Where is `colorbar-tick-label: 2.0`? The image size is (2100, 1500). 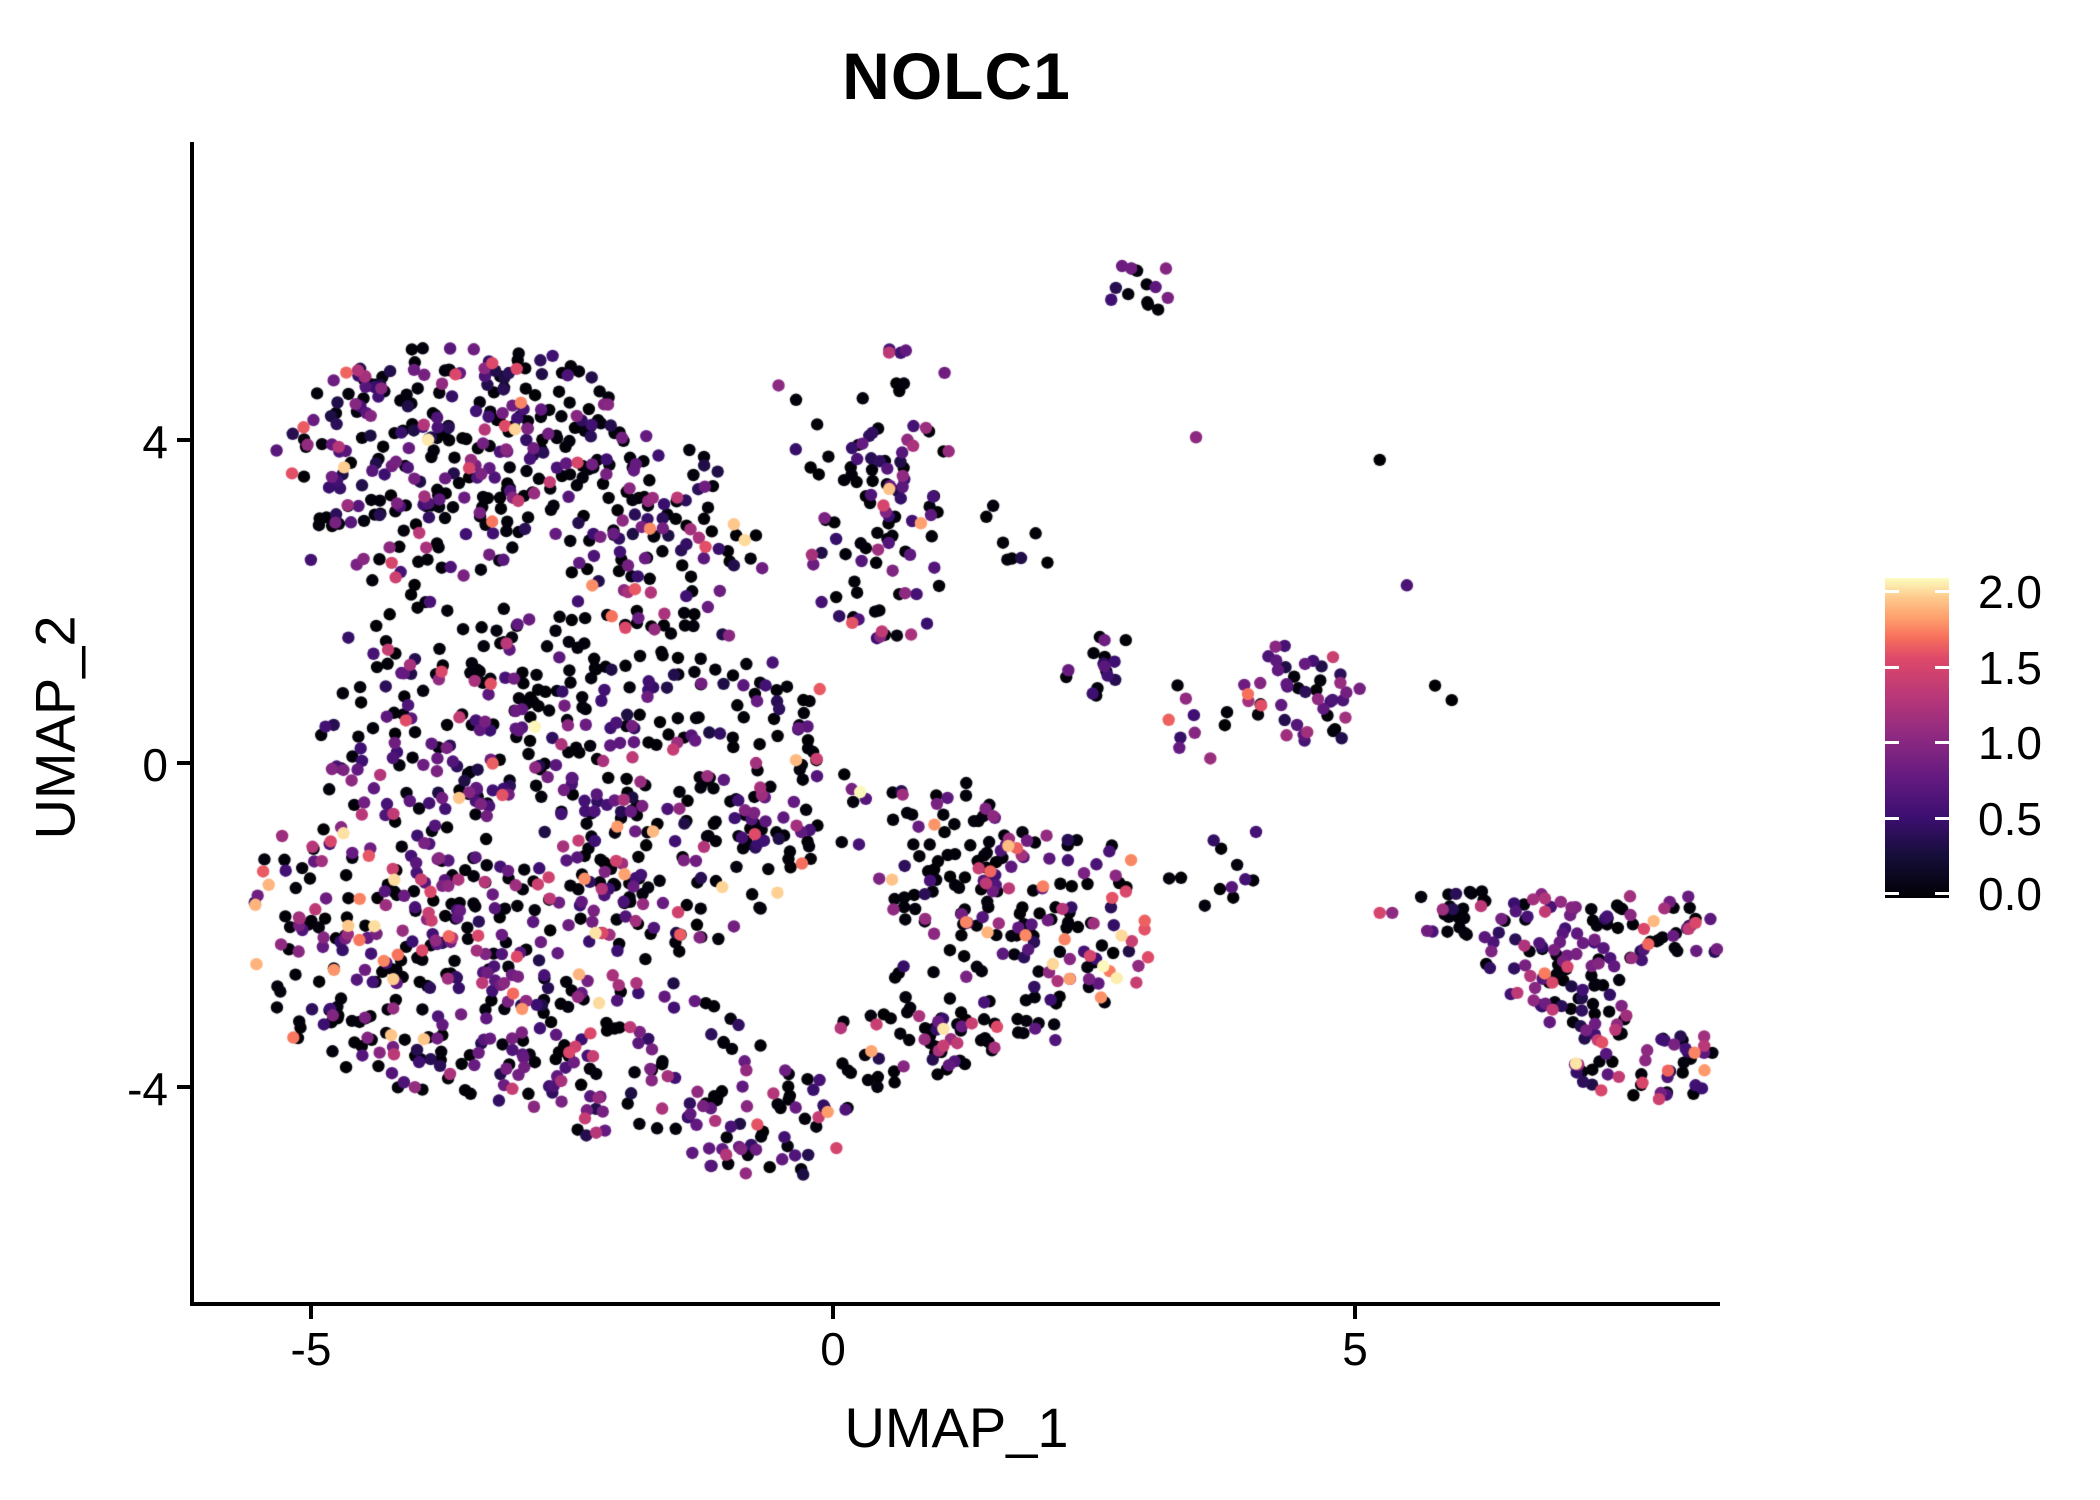
colorbar-tick-label: 2.0 is located at coordinates (2010, 592).